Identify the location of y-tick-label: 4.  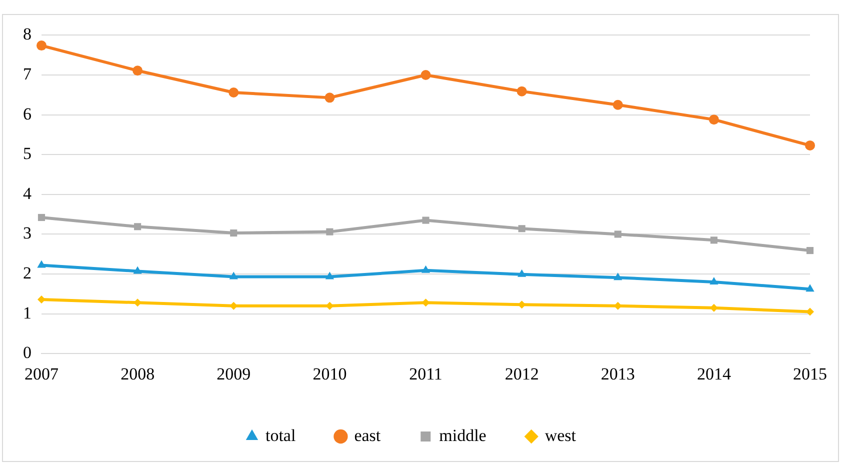
(27, 193).